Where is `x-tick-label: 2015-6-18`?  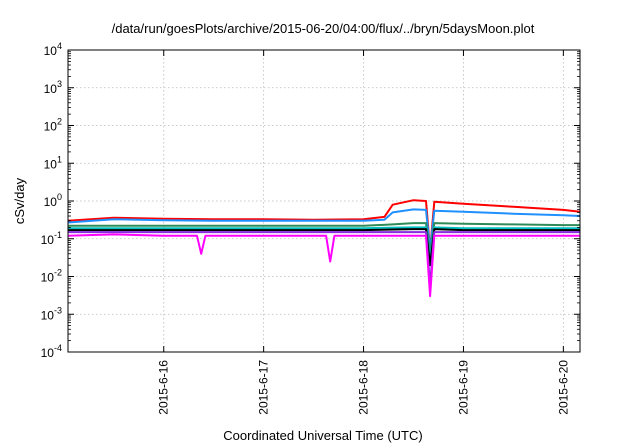 x-tick-label: 2015-6-18 is located at coordinates (364, 387).